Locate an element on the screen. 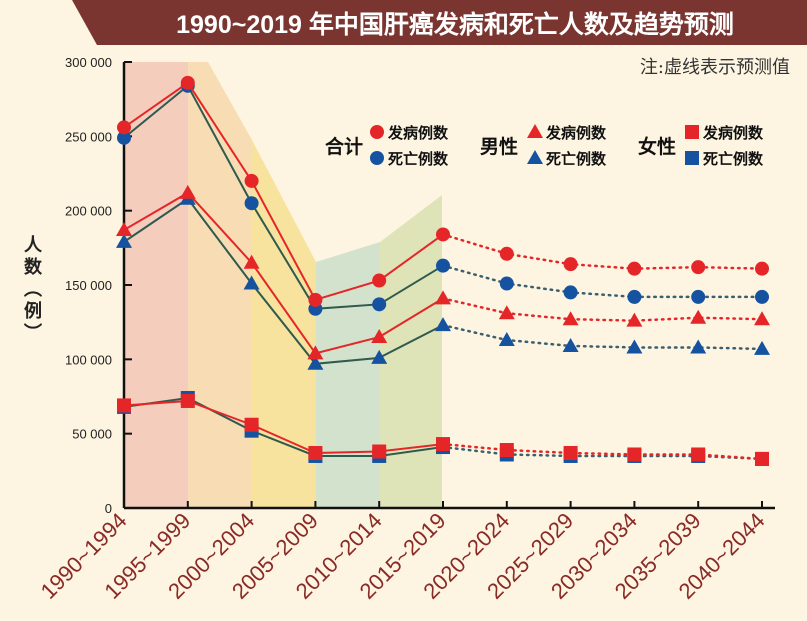  title-banner is located at coordinates (439, 22).